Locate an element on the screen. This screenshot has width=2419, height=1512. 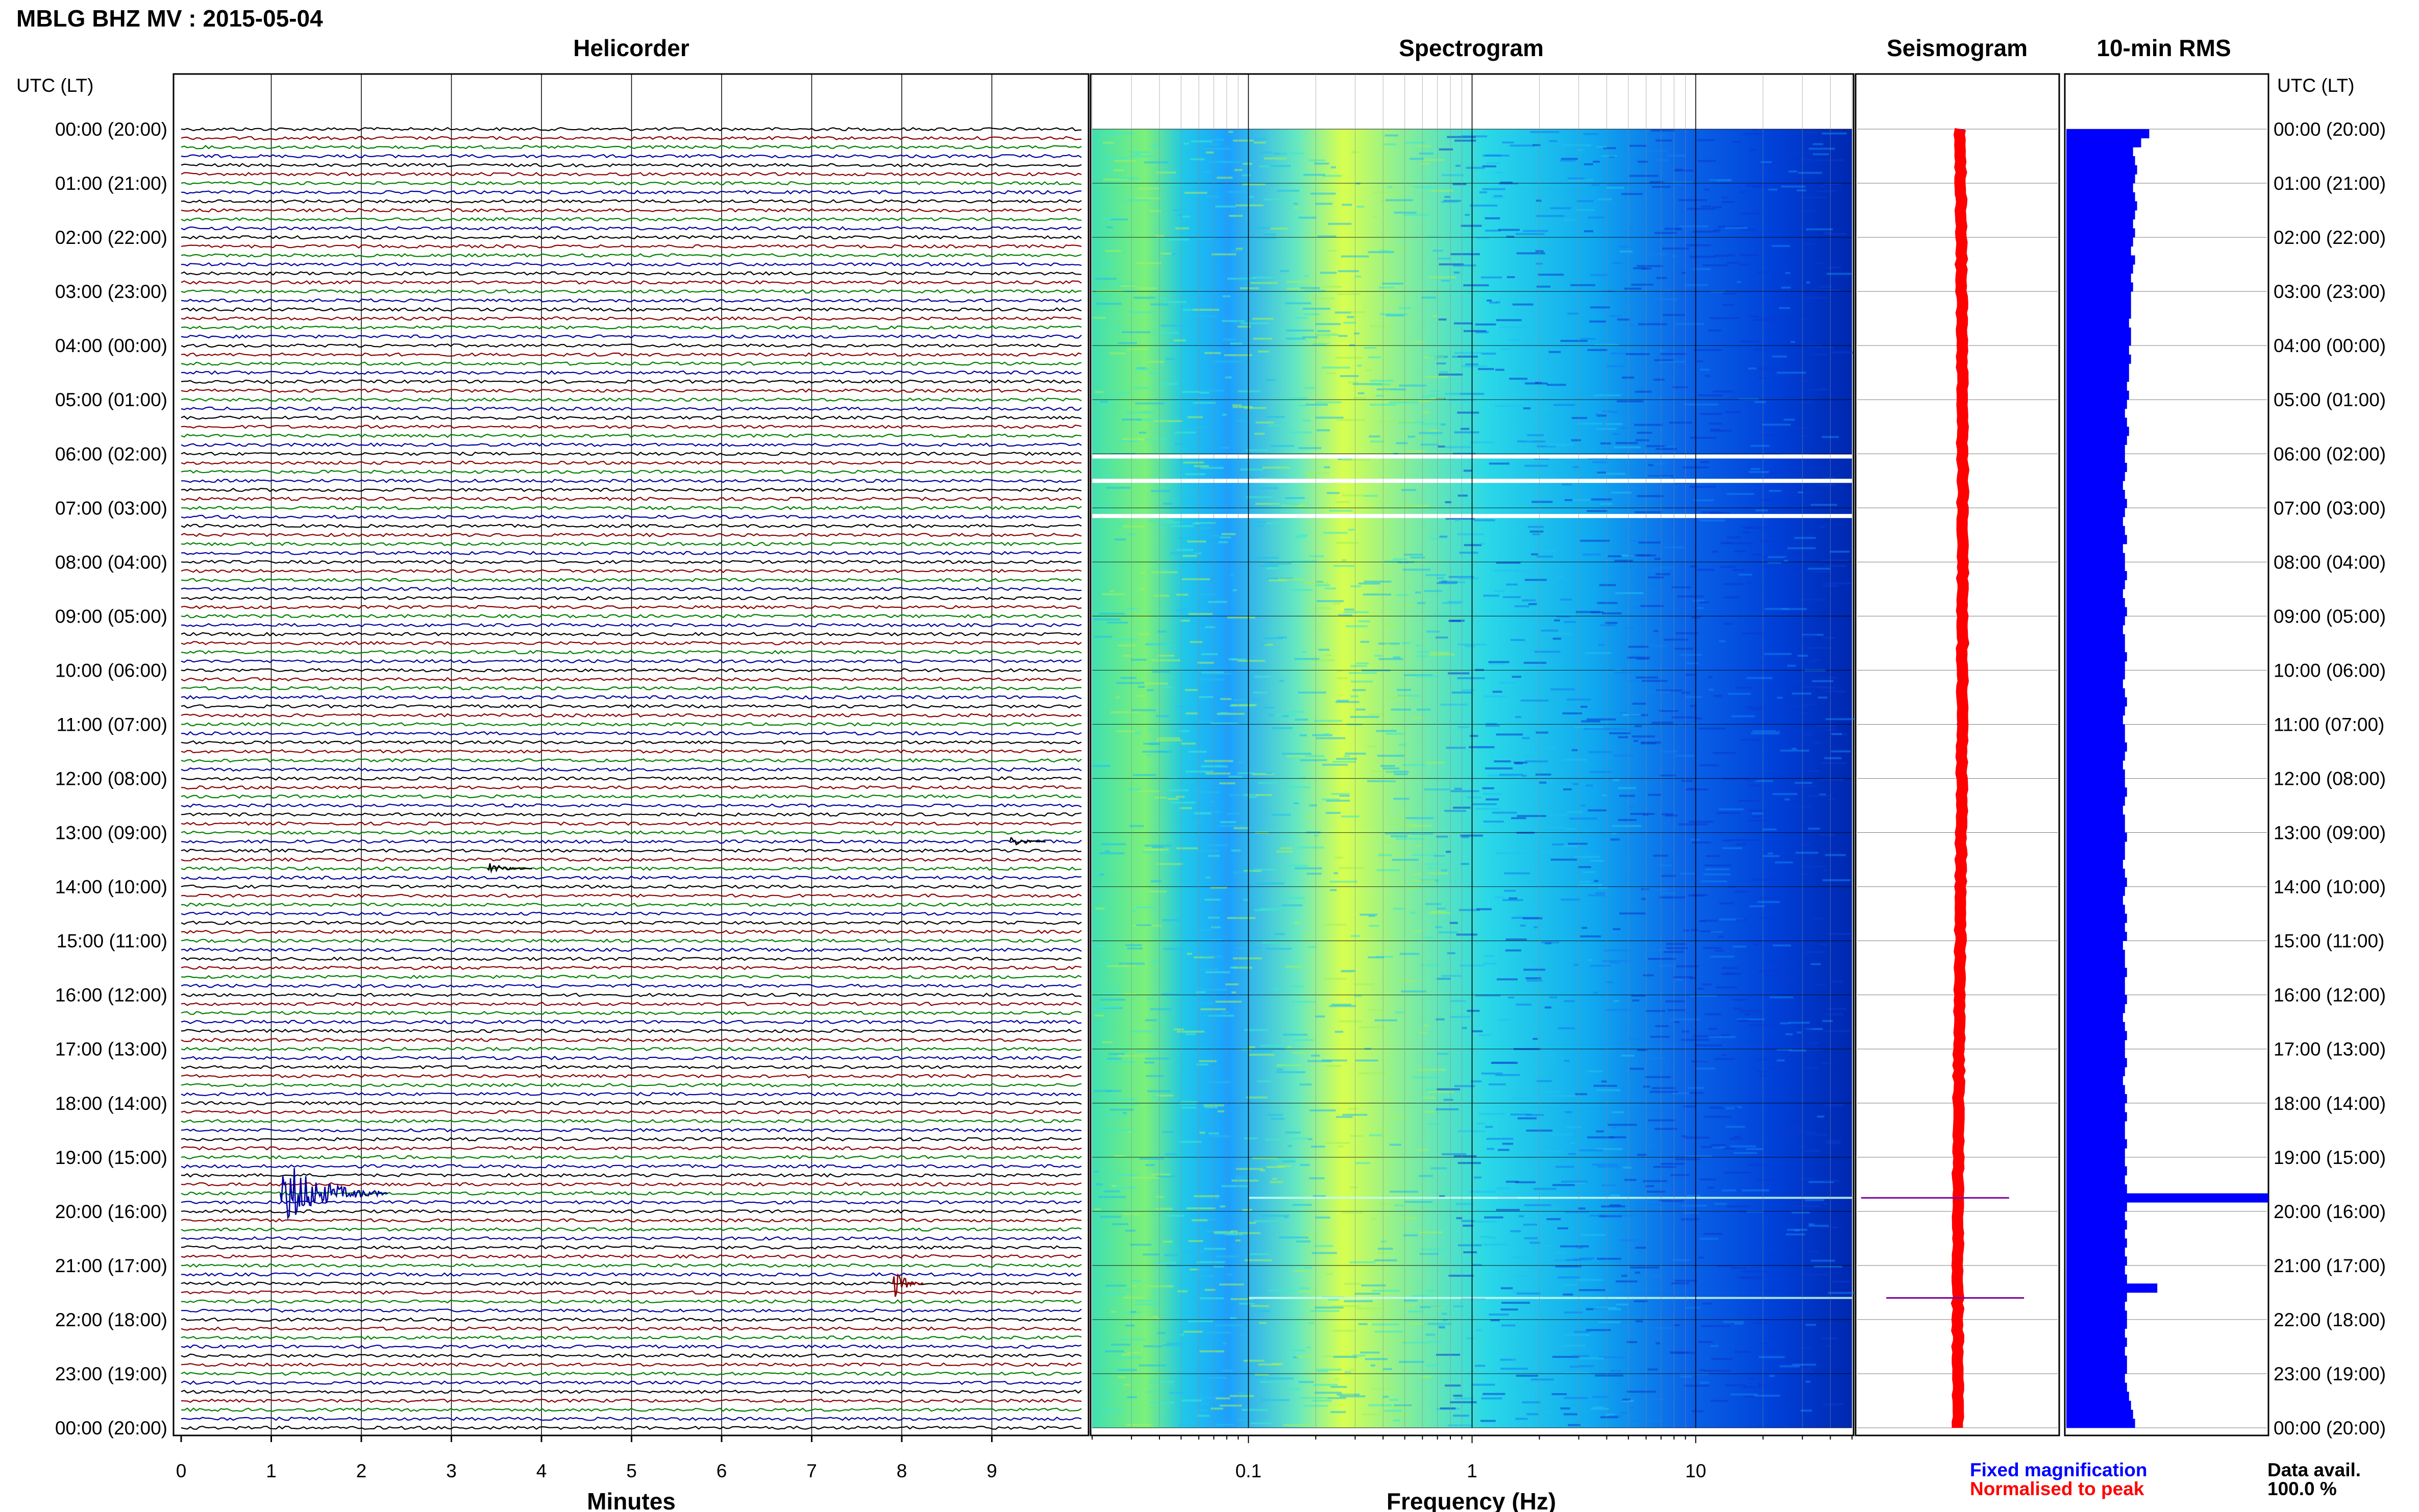
panel-title-rms: 10-min RMS is located at coordinates (2163, 48).